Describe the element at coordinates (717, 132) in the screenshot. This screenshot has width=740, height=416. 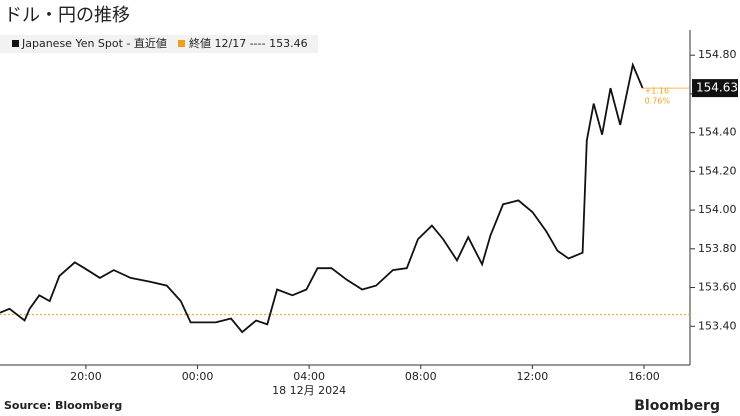
I see `y-tick-label: 154.40` at that location.